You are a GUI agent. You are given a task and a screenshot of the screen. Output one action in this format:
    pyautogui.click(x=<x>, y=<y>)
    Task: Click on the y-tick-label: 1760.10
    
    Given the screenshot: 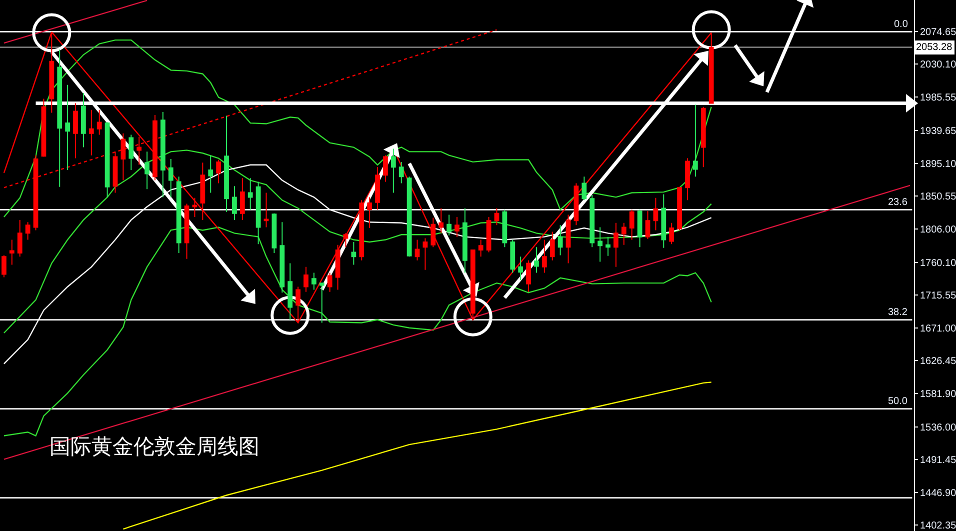 What is the action you would take?
    pyautogui.click(x=938, y=263)
    